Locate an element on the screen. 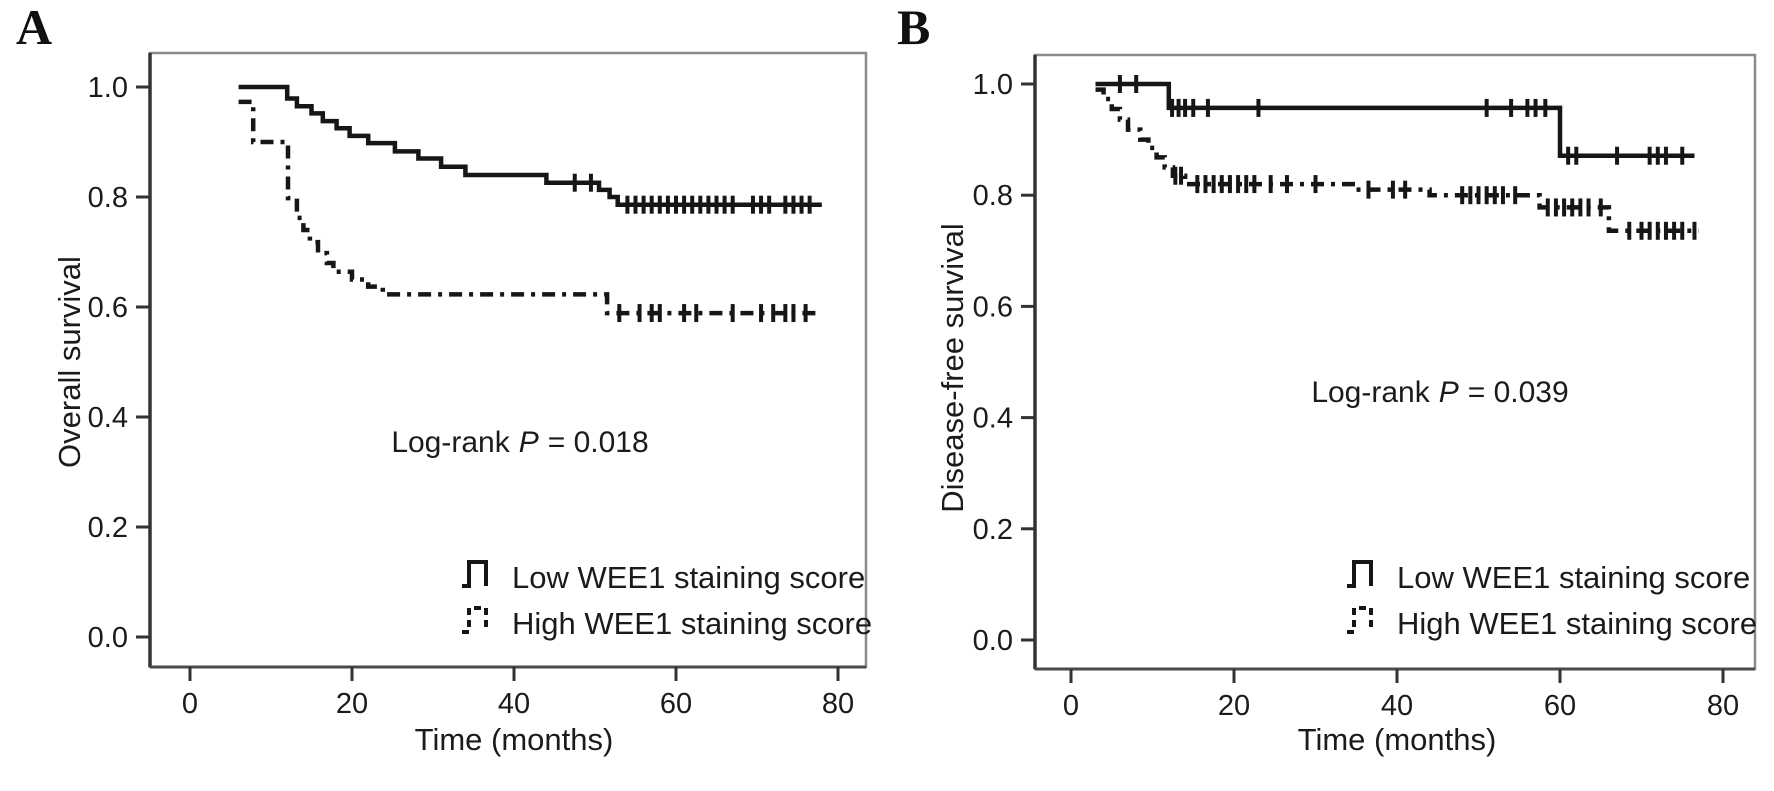 The height and width of the screenshot is (791, 1774). y-tick-label-b: 0.6 is located at coordinates (993, 307).